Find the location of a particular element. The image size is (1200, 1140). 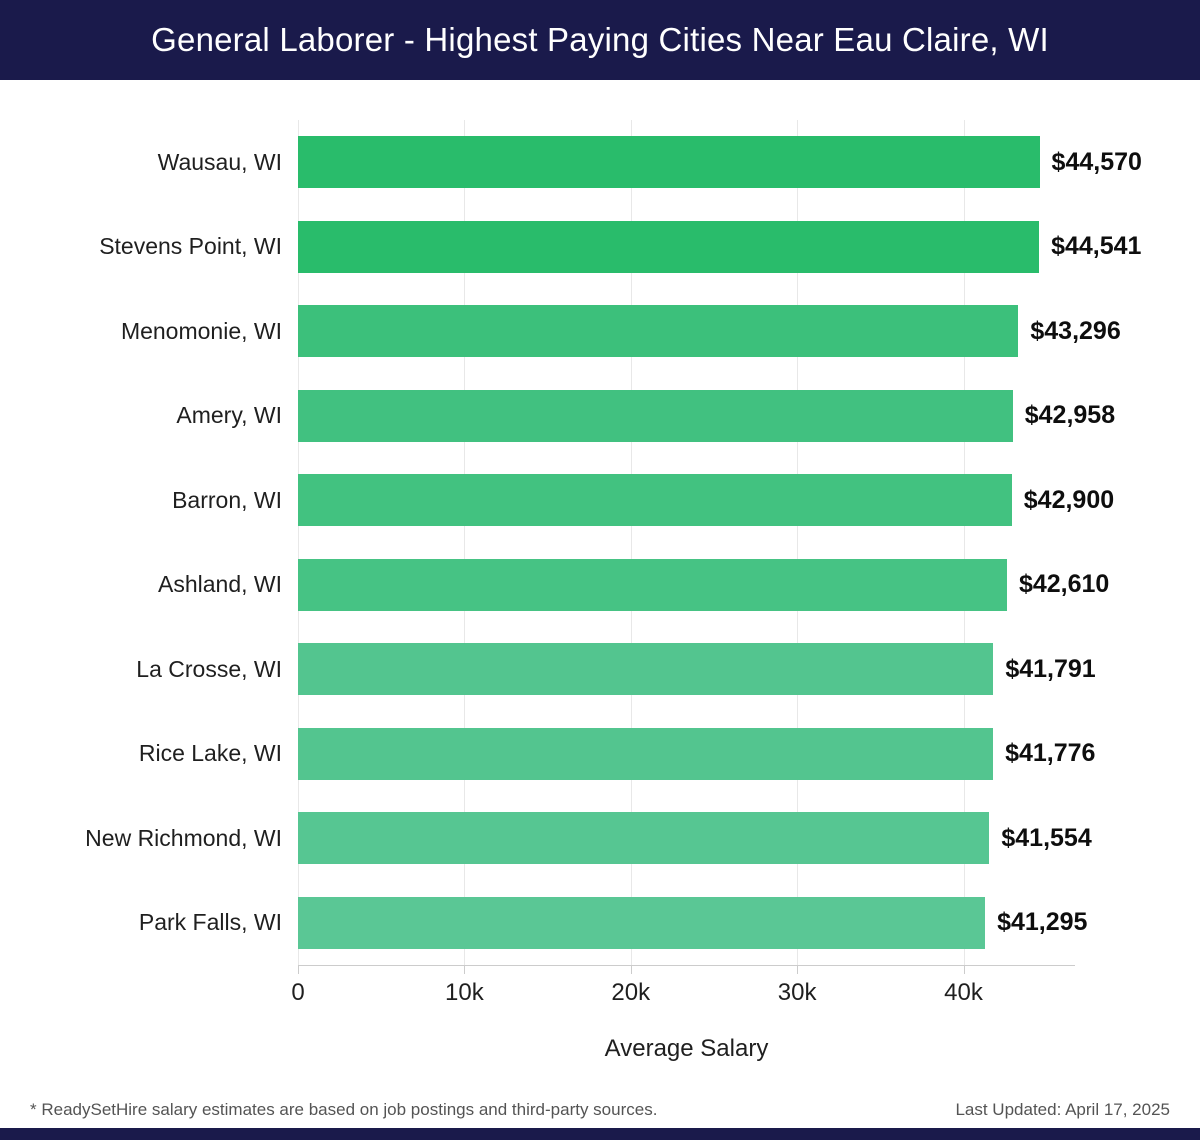

category-label: Wausau, WI is located at coordinates (219, 161).